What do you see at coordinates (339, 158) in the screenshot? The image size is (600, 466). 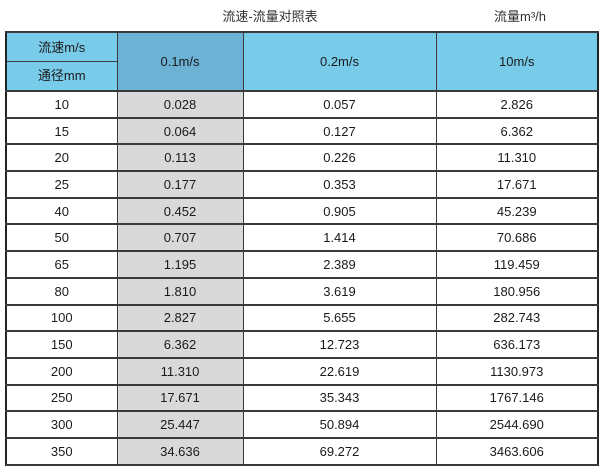 I see `flow-cell-0.2ms: 0.226` at bounding box center [339, 158].